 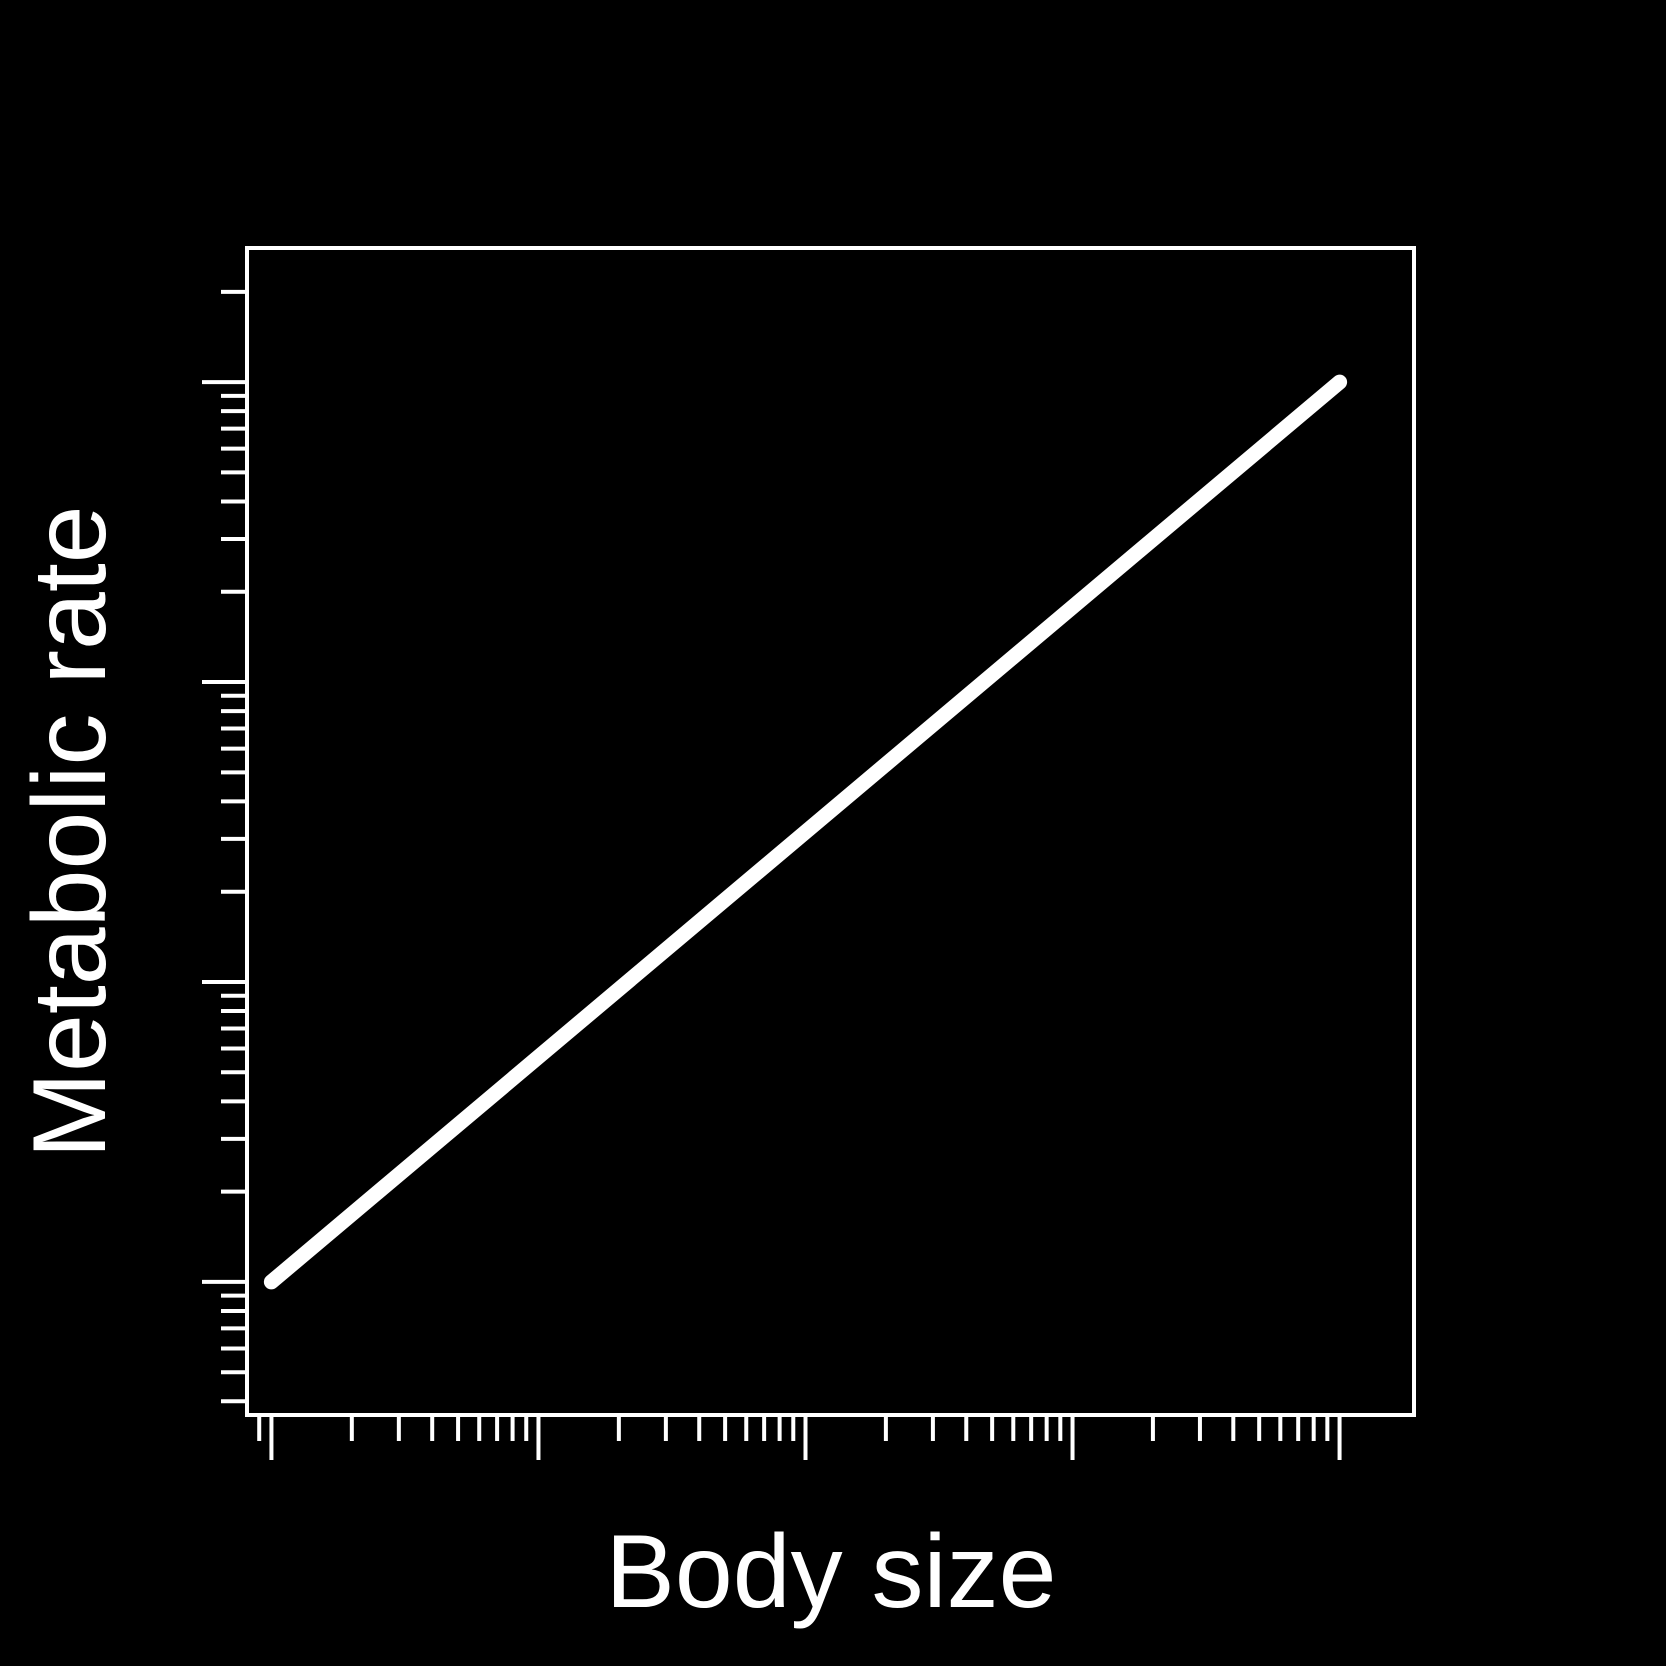 I want to click on x-axis-label: Body size, so click(x=831, y=1572).